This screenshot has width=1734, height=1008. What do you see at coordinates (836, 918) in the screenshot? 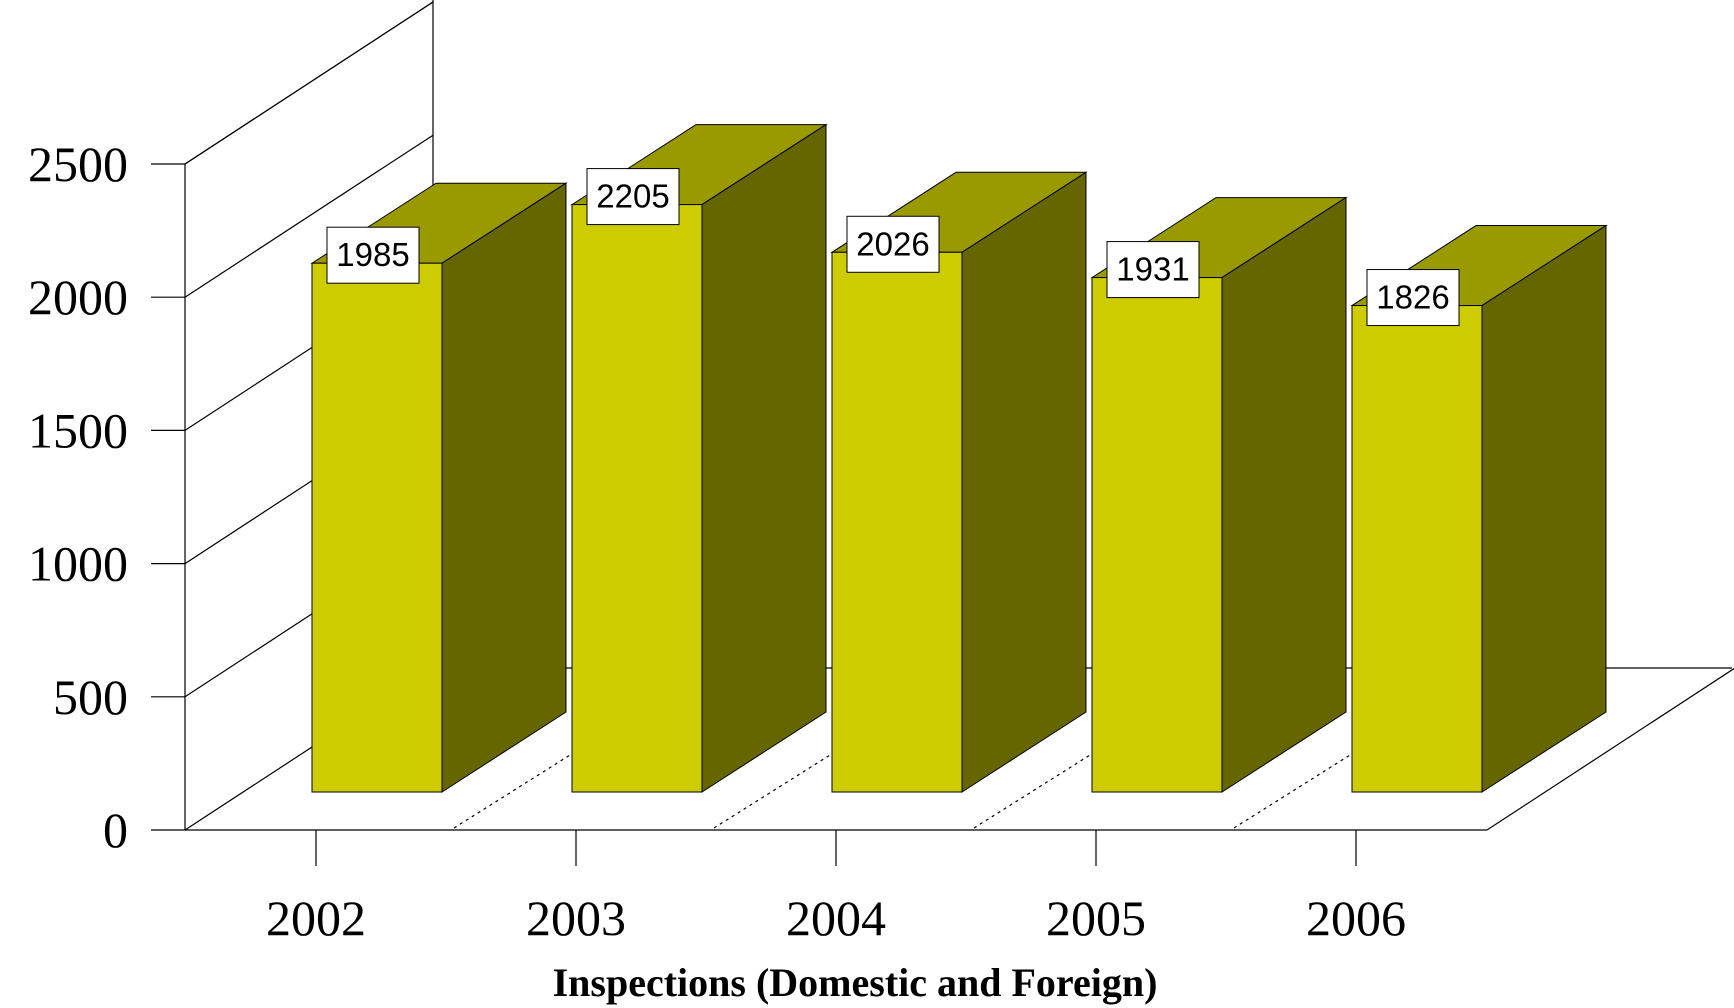
I see `x-tick-label: 2004` at bounding box center [836, 918].